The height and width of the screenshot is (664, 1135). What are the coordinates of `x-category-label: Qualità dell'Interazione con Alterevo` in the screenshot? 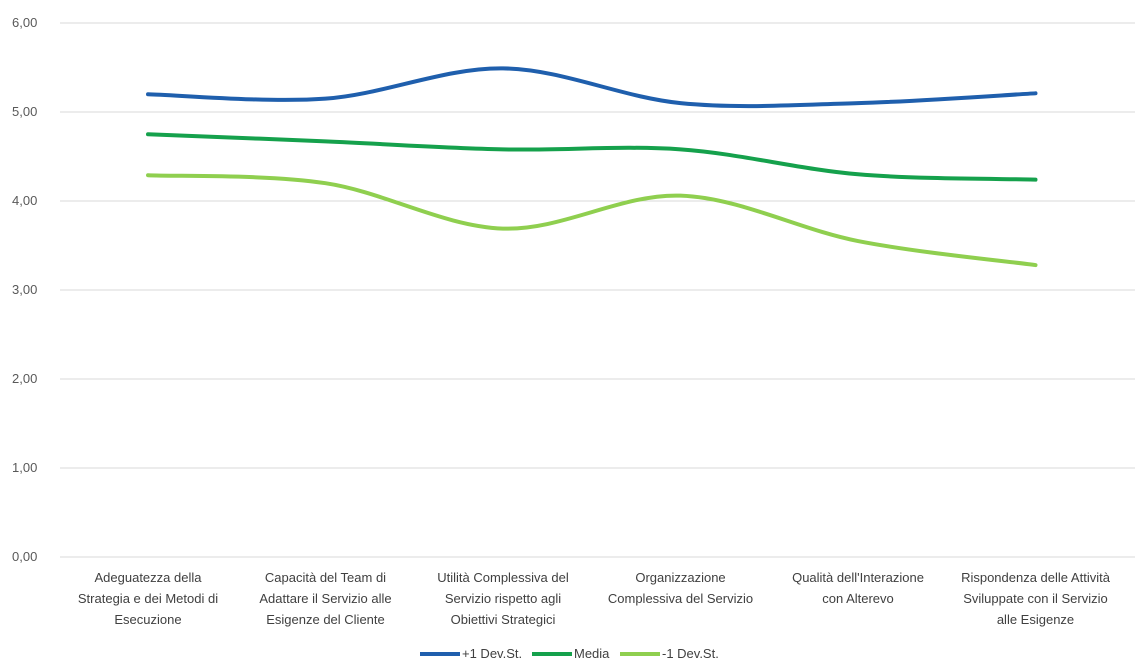 It's located at (858, 588).